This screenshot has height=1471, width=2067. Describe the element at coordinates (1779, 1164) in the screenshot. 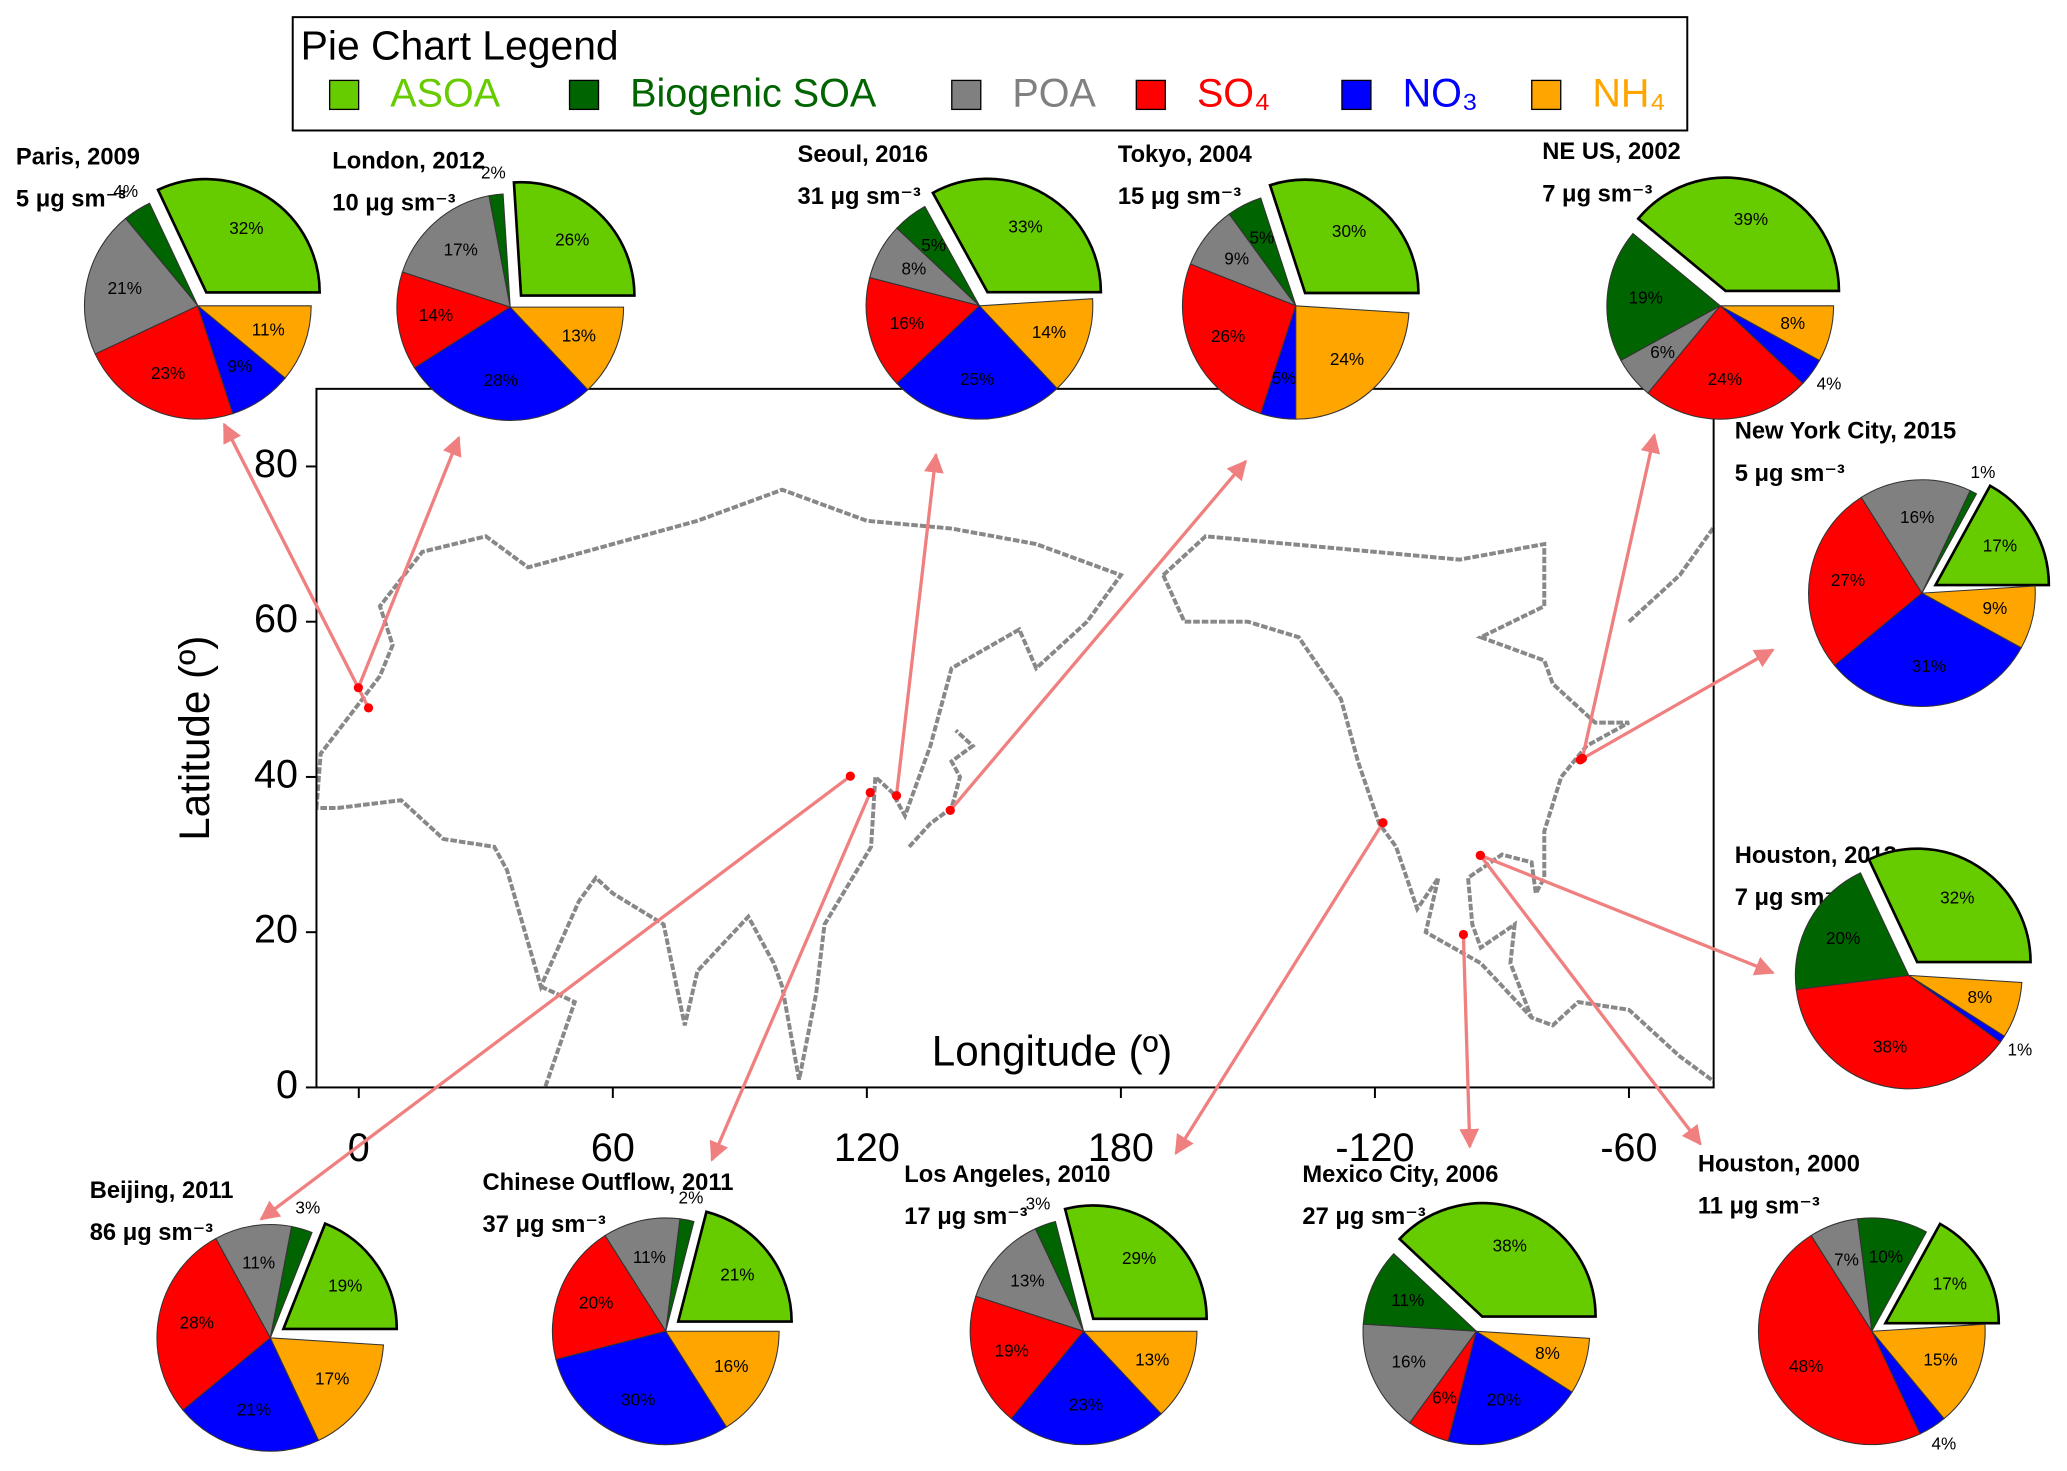

I see `pie-title: Houston, 2000` at that location.